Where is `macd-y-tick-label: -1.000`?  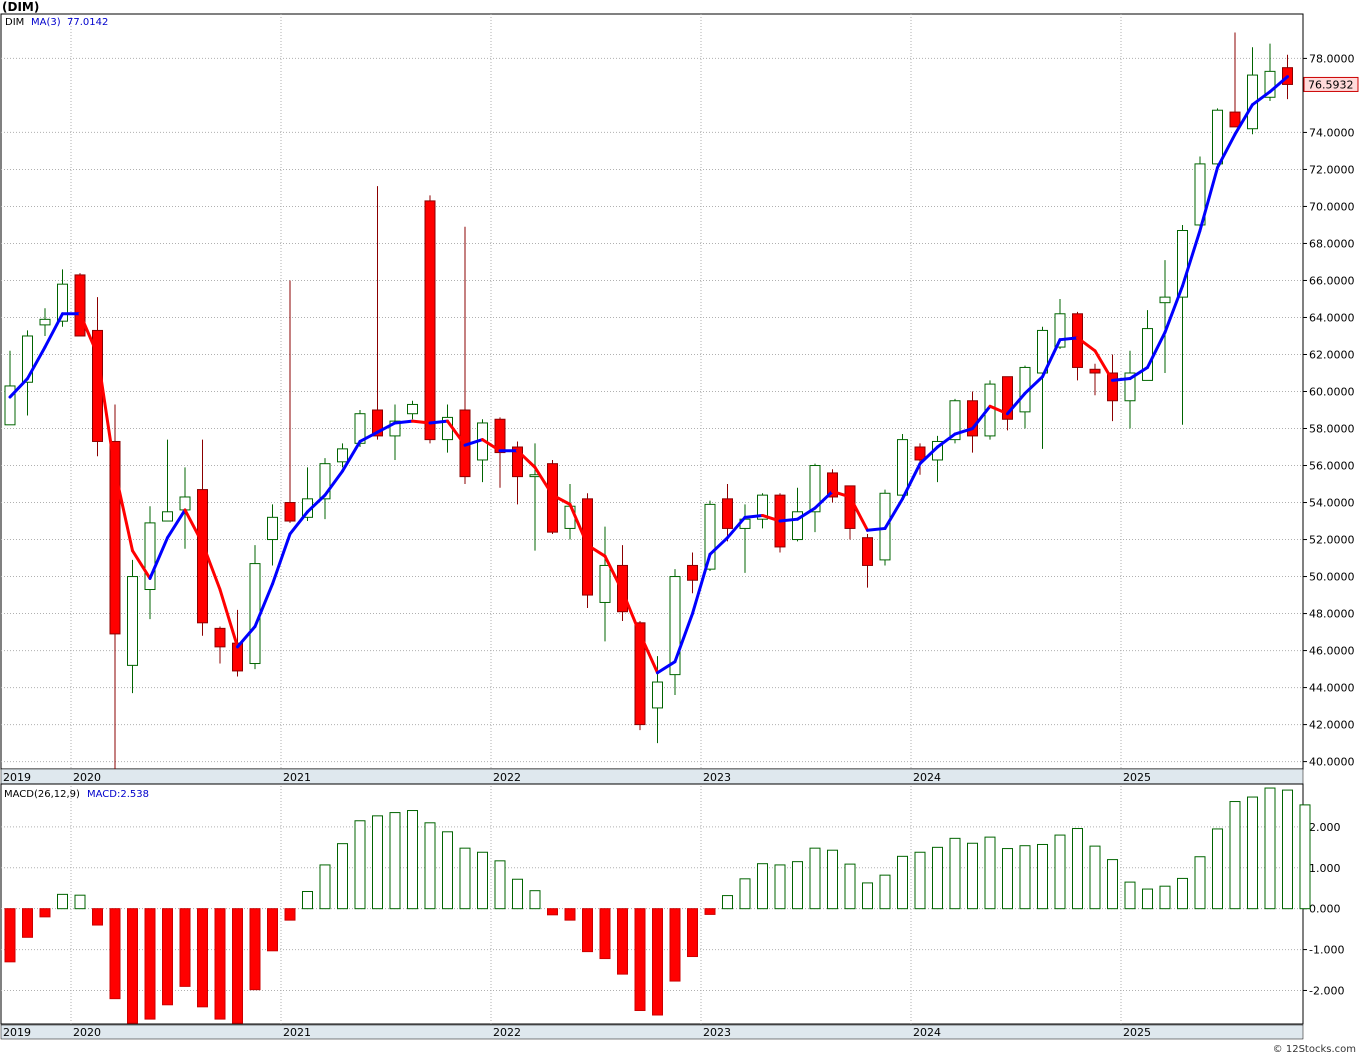
macd-y-tick-label: -1.000 is located at coordinates (1326, 950).